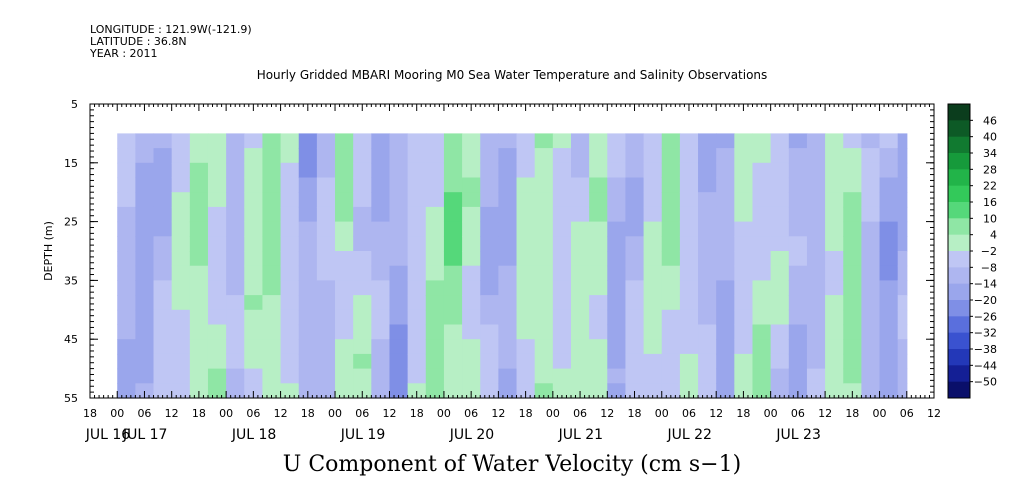 This screenshot has height=504, width=1009. Describe the element at coordinates (989, 267) in the screenshot. I see `colorbar-label: −8` at that location.